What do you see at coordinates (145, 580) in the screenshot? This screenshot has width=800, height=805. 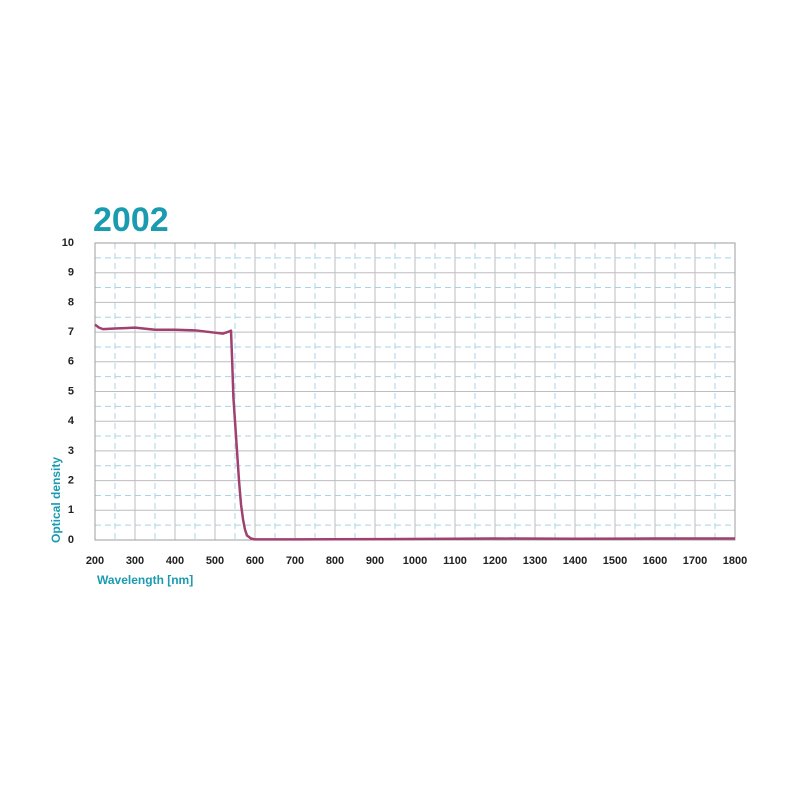 I see `x-axis-label: Wavelength [nm]` at bounding box center [145, 580].